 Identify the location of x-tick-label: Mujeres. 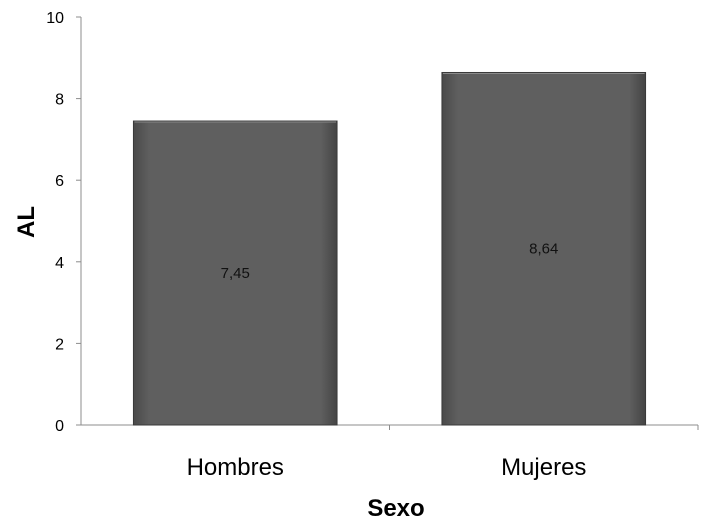
(543, 467).